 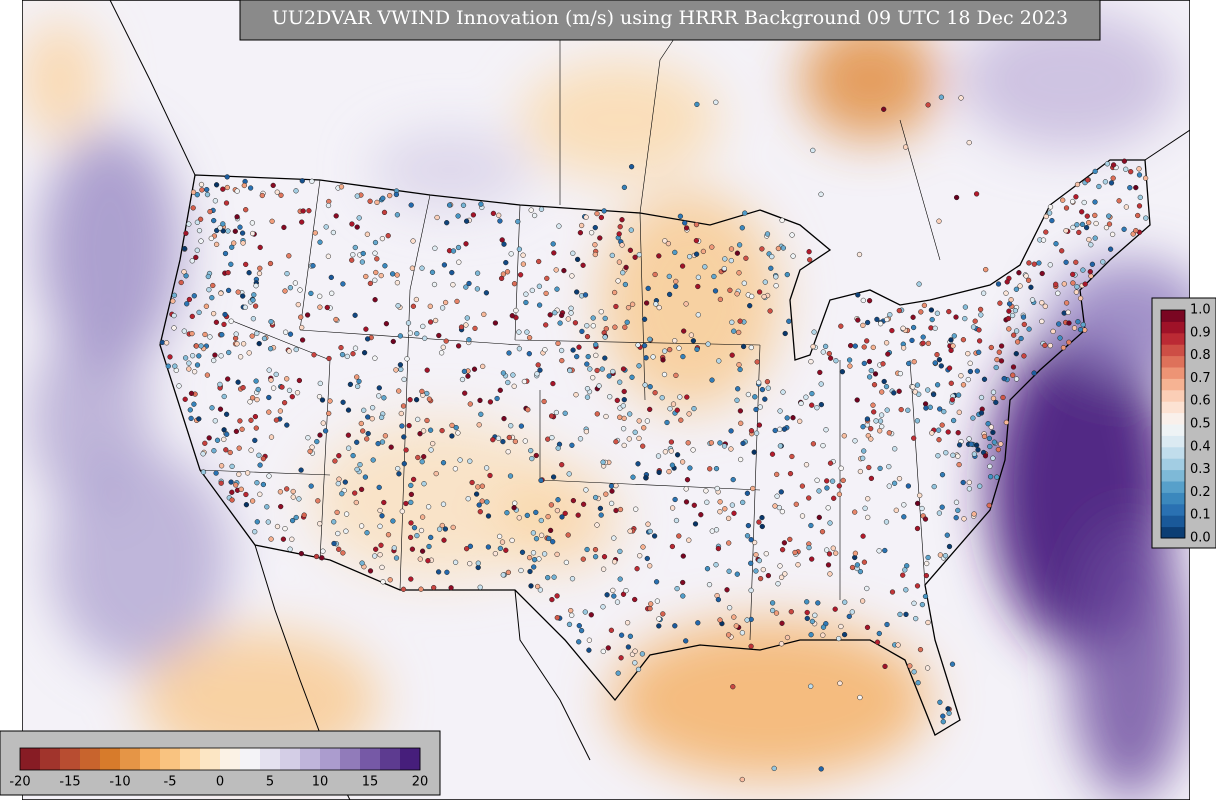 I want to click on colorbar-tick-label: 0, so click(x=220, y=782).